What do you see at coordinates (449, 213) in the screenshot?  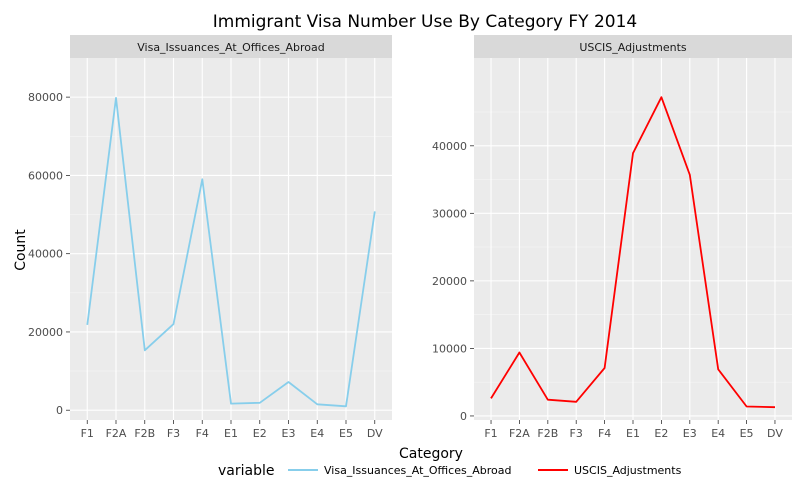 I see `y-tick-label: 30000` at bounding box center [449, 213].